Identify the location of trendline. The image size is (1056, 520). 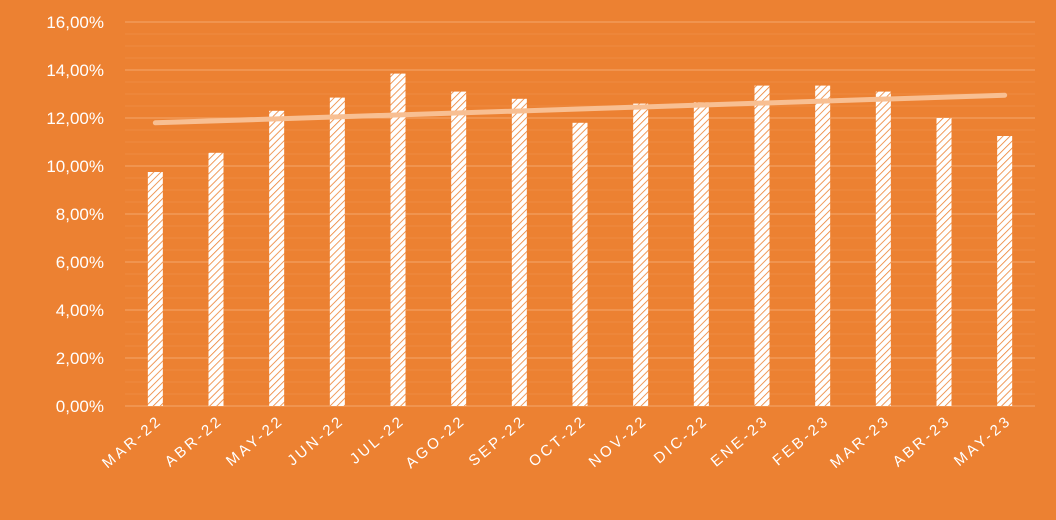
(580, 109).